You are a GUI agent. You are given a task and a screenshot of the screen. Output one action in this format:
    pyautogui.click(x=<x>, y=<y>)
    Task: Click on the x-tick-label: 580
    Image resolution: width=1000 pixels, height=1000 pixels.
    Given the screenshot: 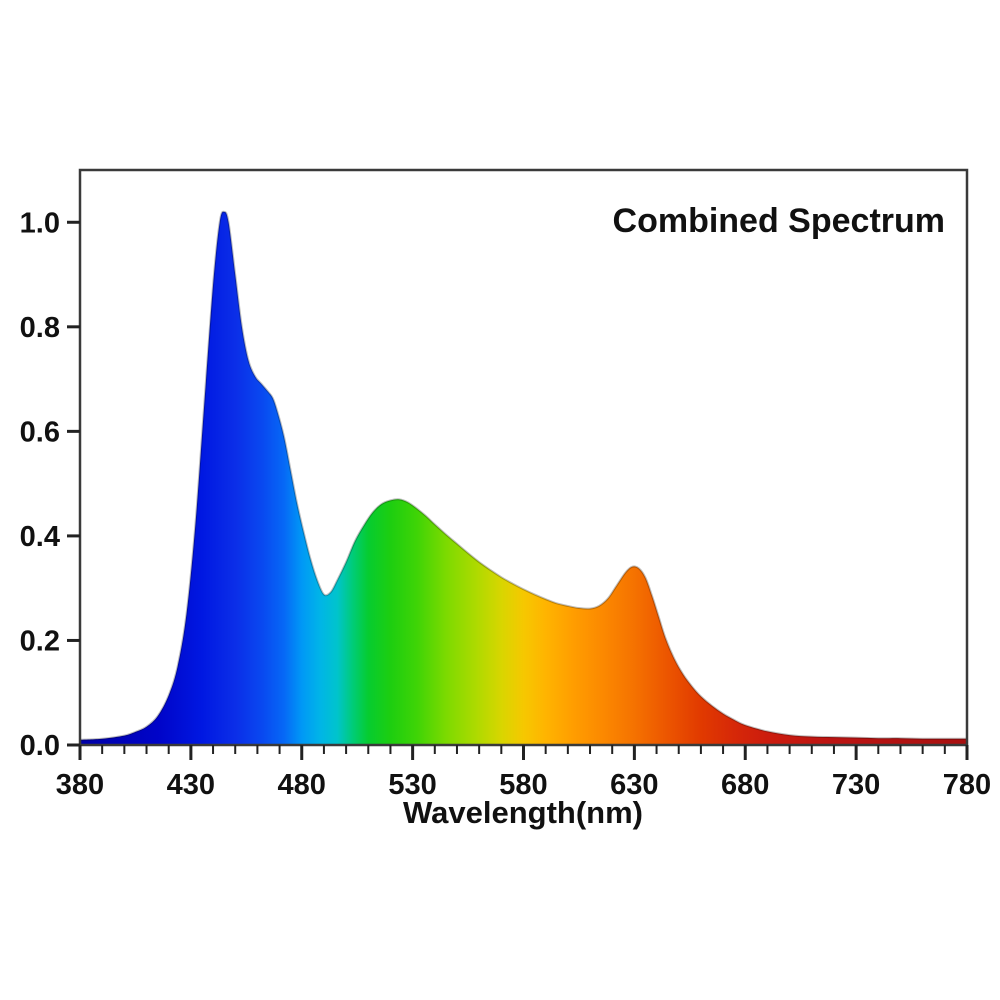 What is the action you would take?
    pyautogui.click(x=523, y=785)
    